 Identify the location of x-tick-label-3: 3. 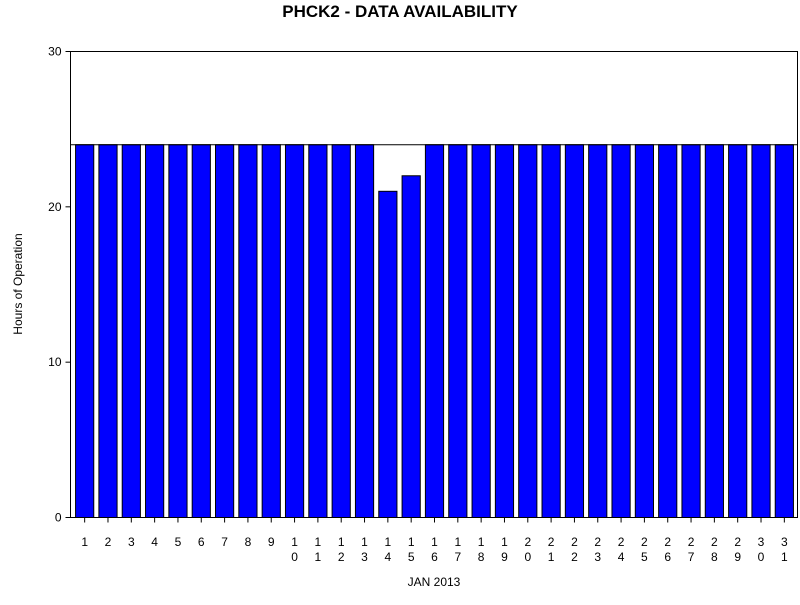
(131, 542).